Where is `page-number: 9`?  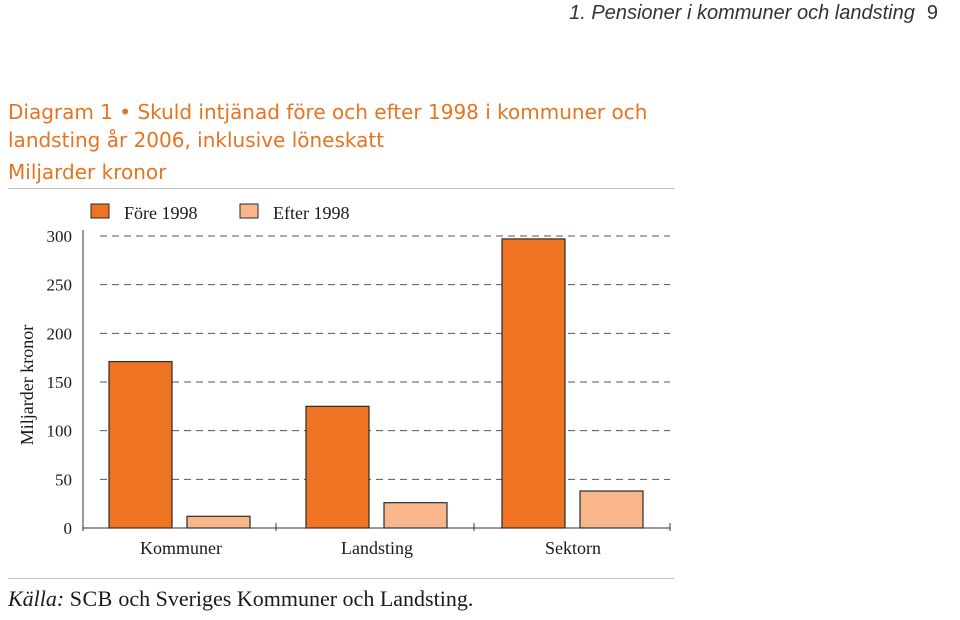
page-number: 9 is located at coordinates (932, 13).